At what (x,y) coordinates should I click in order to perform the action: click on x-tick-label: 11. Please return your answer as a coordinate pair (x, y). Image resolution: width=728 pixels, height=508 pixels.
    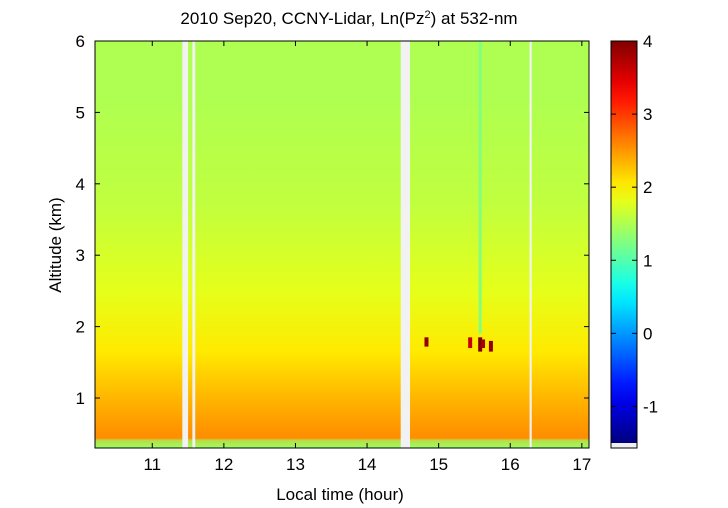
    Looking at the image, I should click on (152, 464).